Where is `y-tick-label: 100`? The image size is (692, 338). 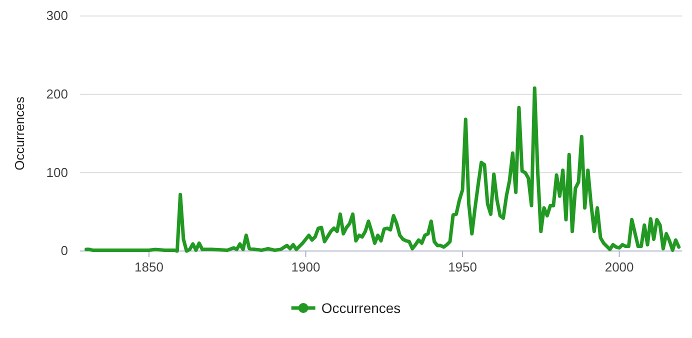 y-tick-label: 100 is located at coordinates (57, 172).